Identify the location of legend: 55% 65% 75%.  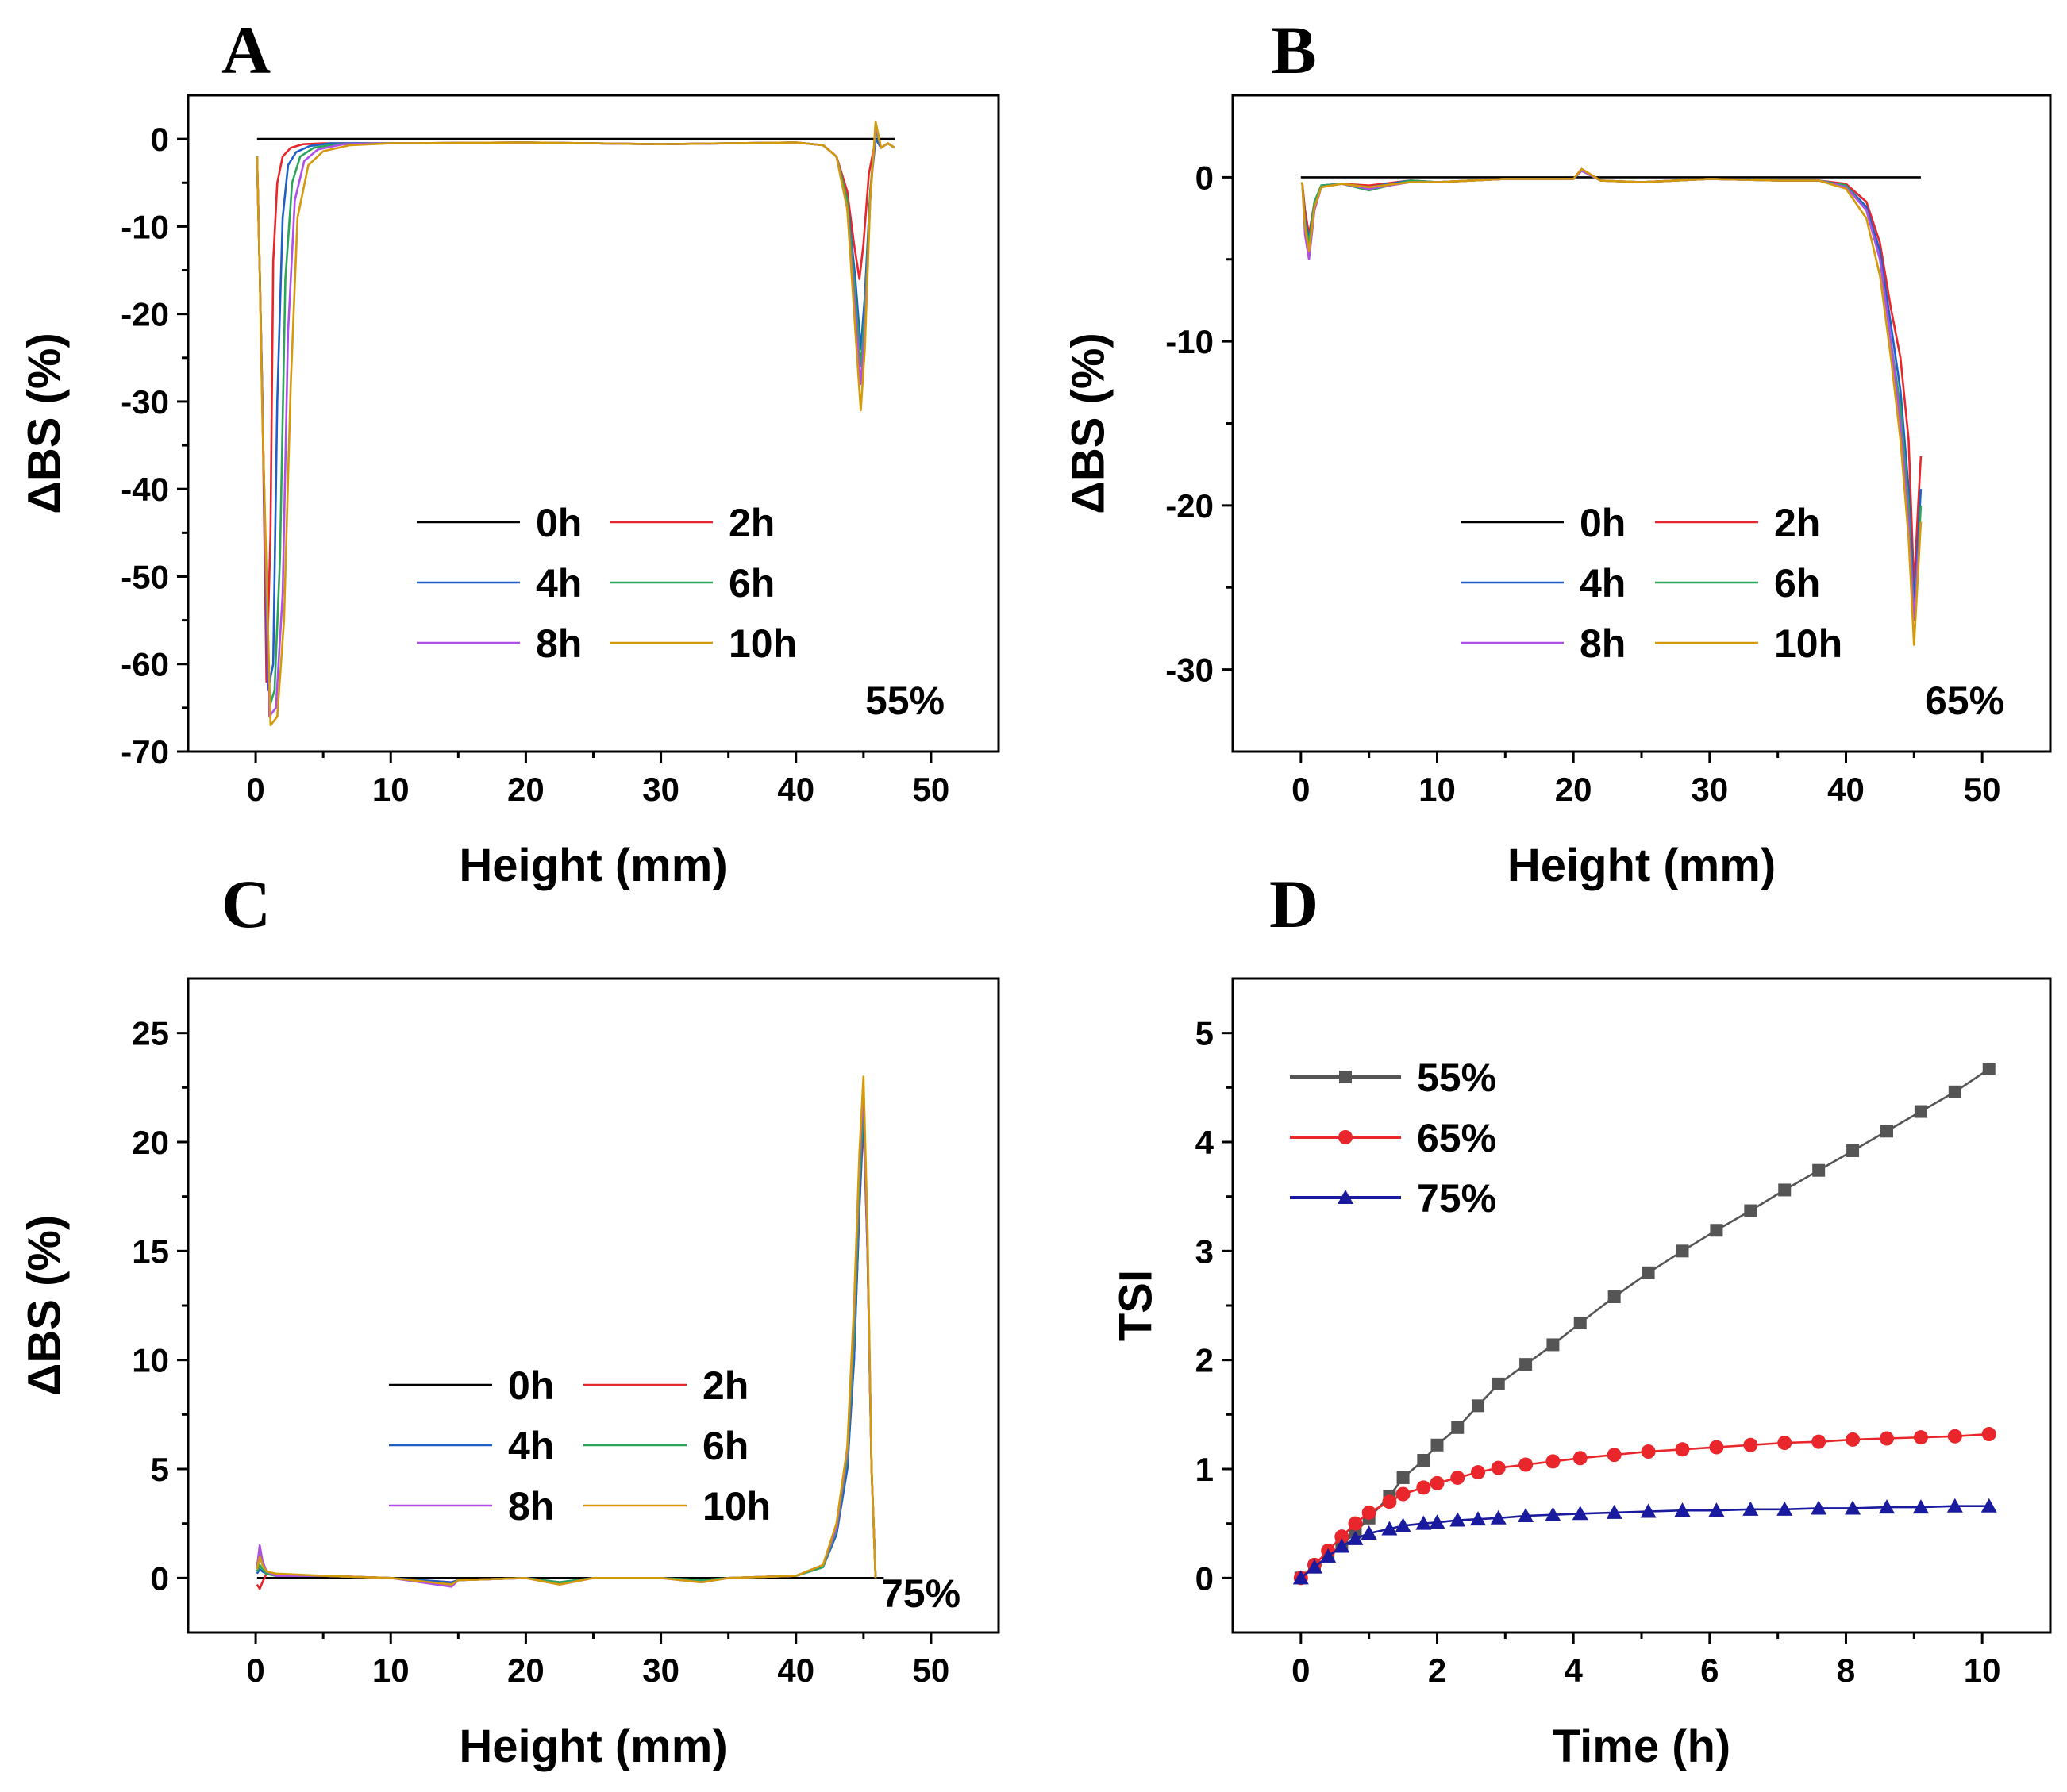
(1393, 1138).